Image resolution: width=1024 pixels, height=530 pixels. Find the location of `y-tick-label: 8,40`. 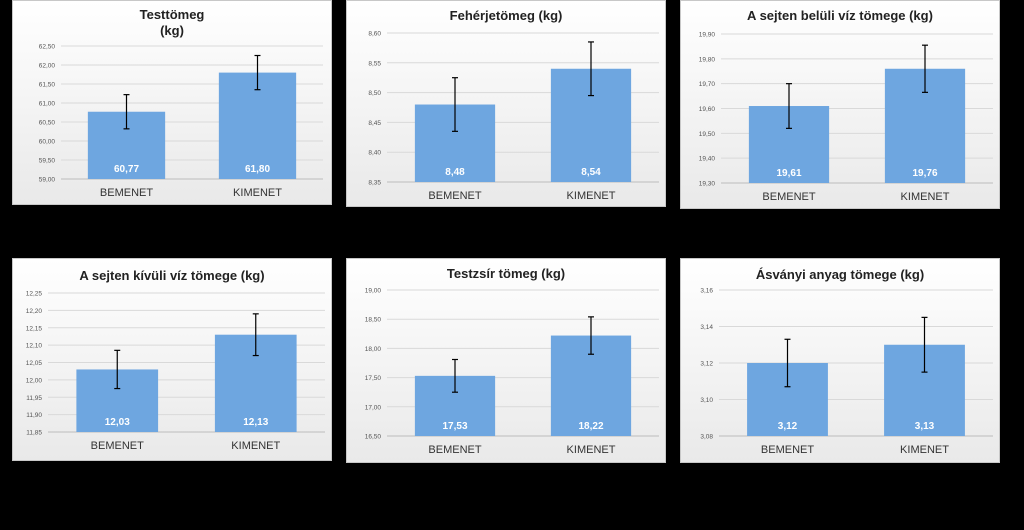

y-tick-label: 8,40 is located at coordinates (374, 153).